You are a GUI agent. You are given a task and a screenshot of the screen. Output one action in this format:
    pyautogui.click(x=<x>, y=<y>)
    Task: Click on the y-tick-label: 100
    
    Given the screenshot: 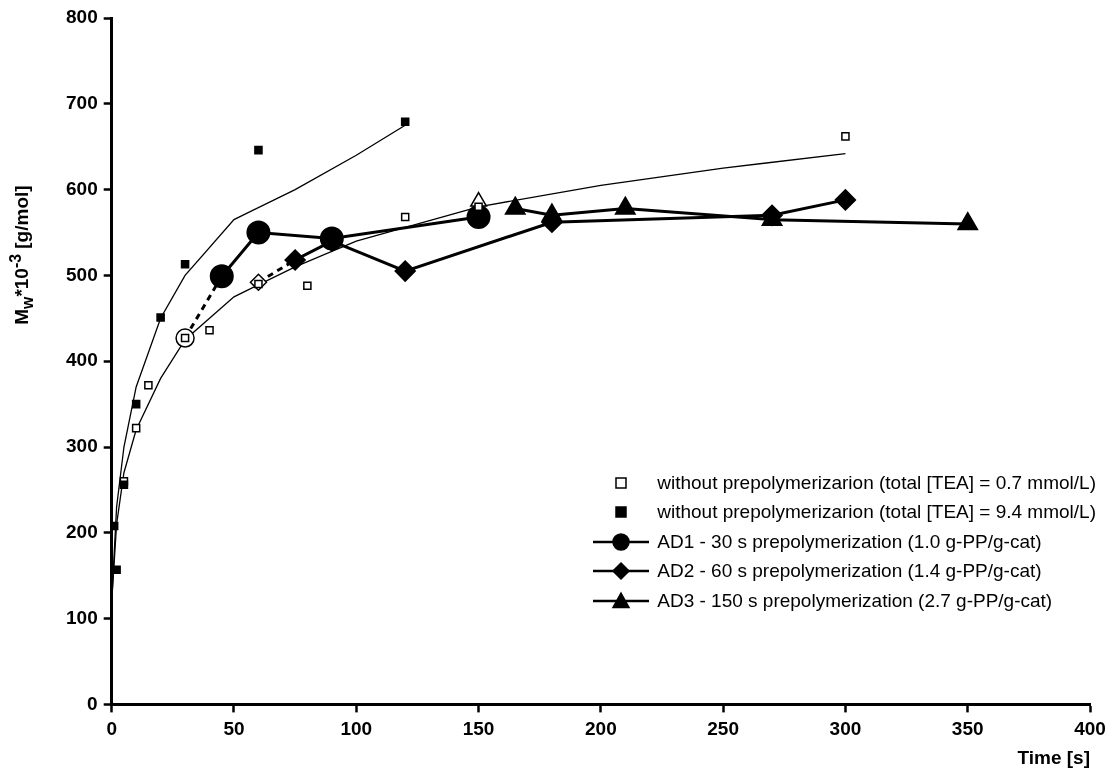 What is the action you would take?
    pyautogui.click(x=82, y=617)
    